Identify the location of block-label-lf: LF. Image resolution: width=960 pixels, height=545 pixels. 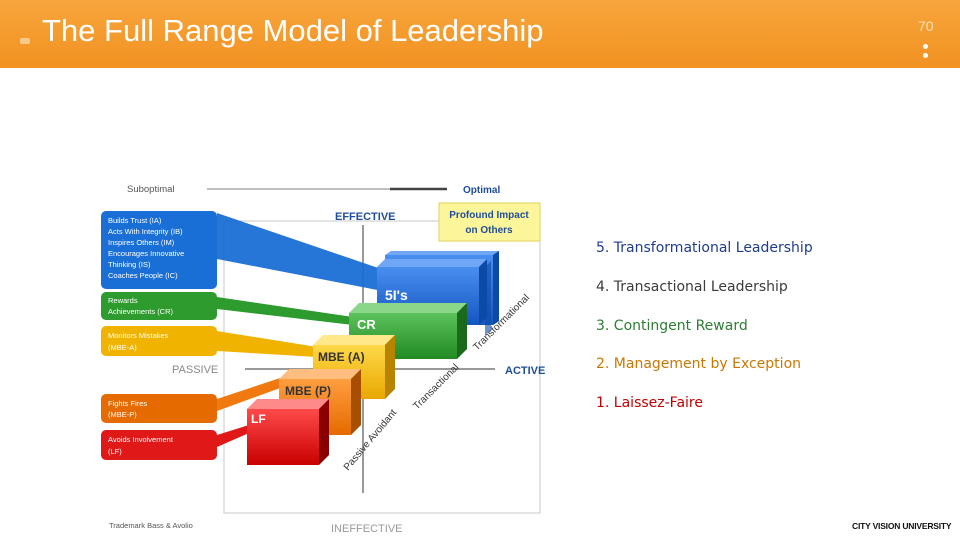
(258, 419).